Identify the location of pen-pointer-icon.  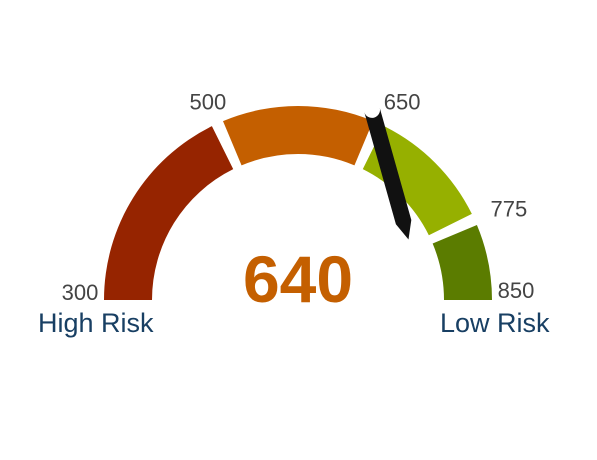
(388, 173).